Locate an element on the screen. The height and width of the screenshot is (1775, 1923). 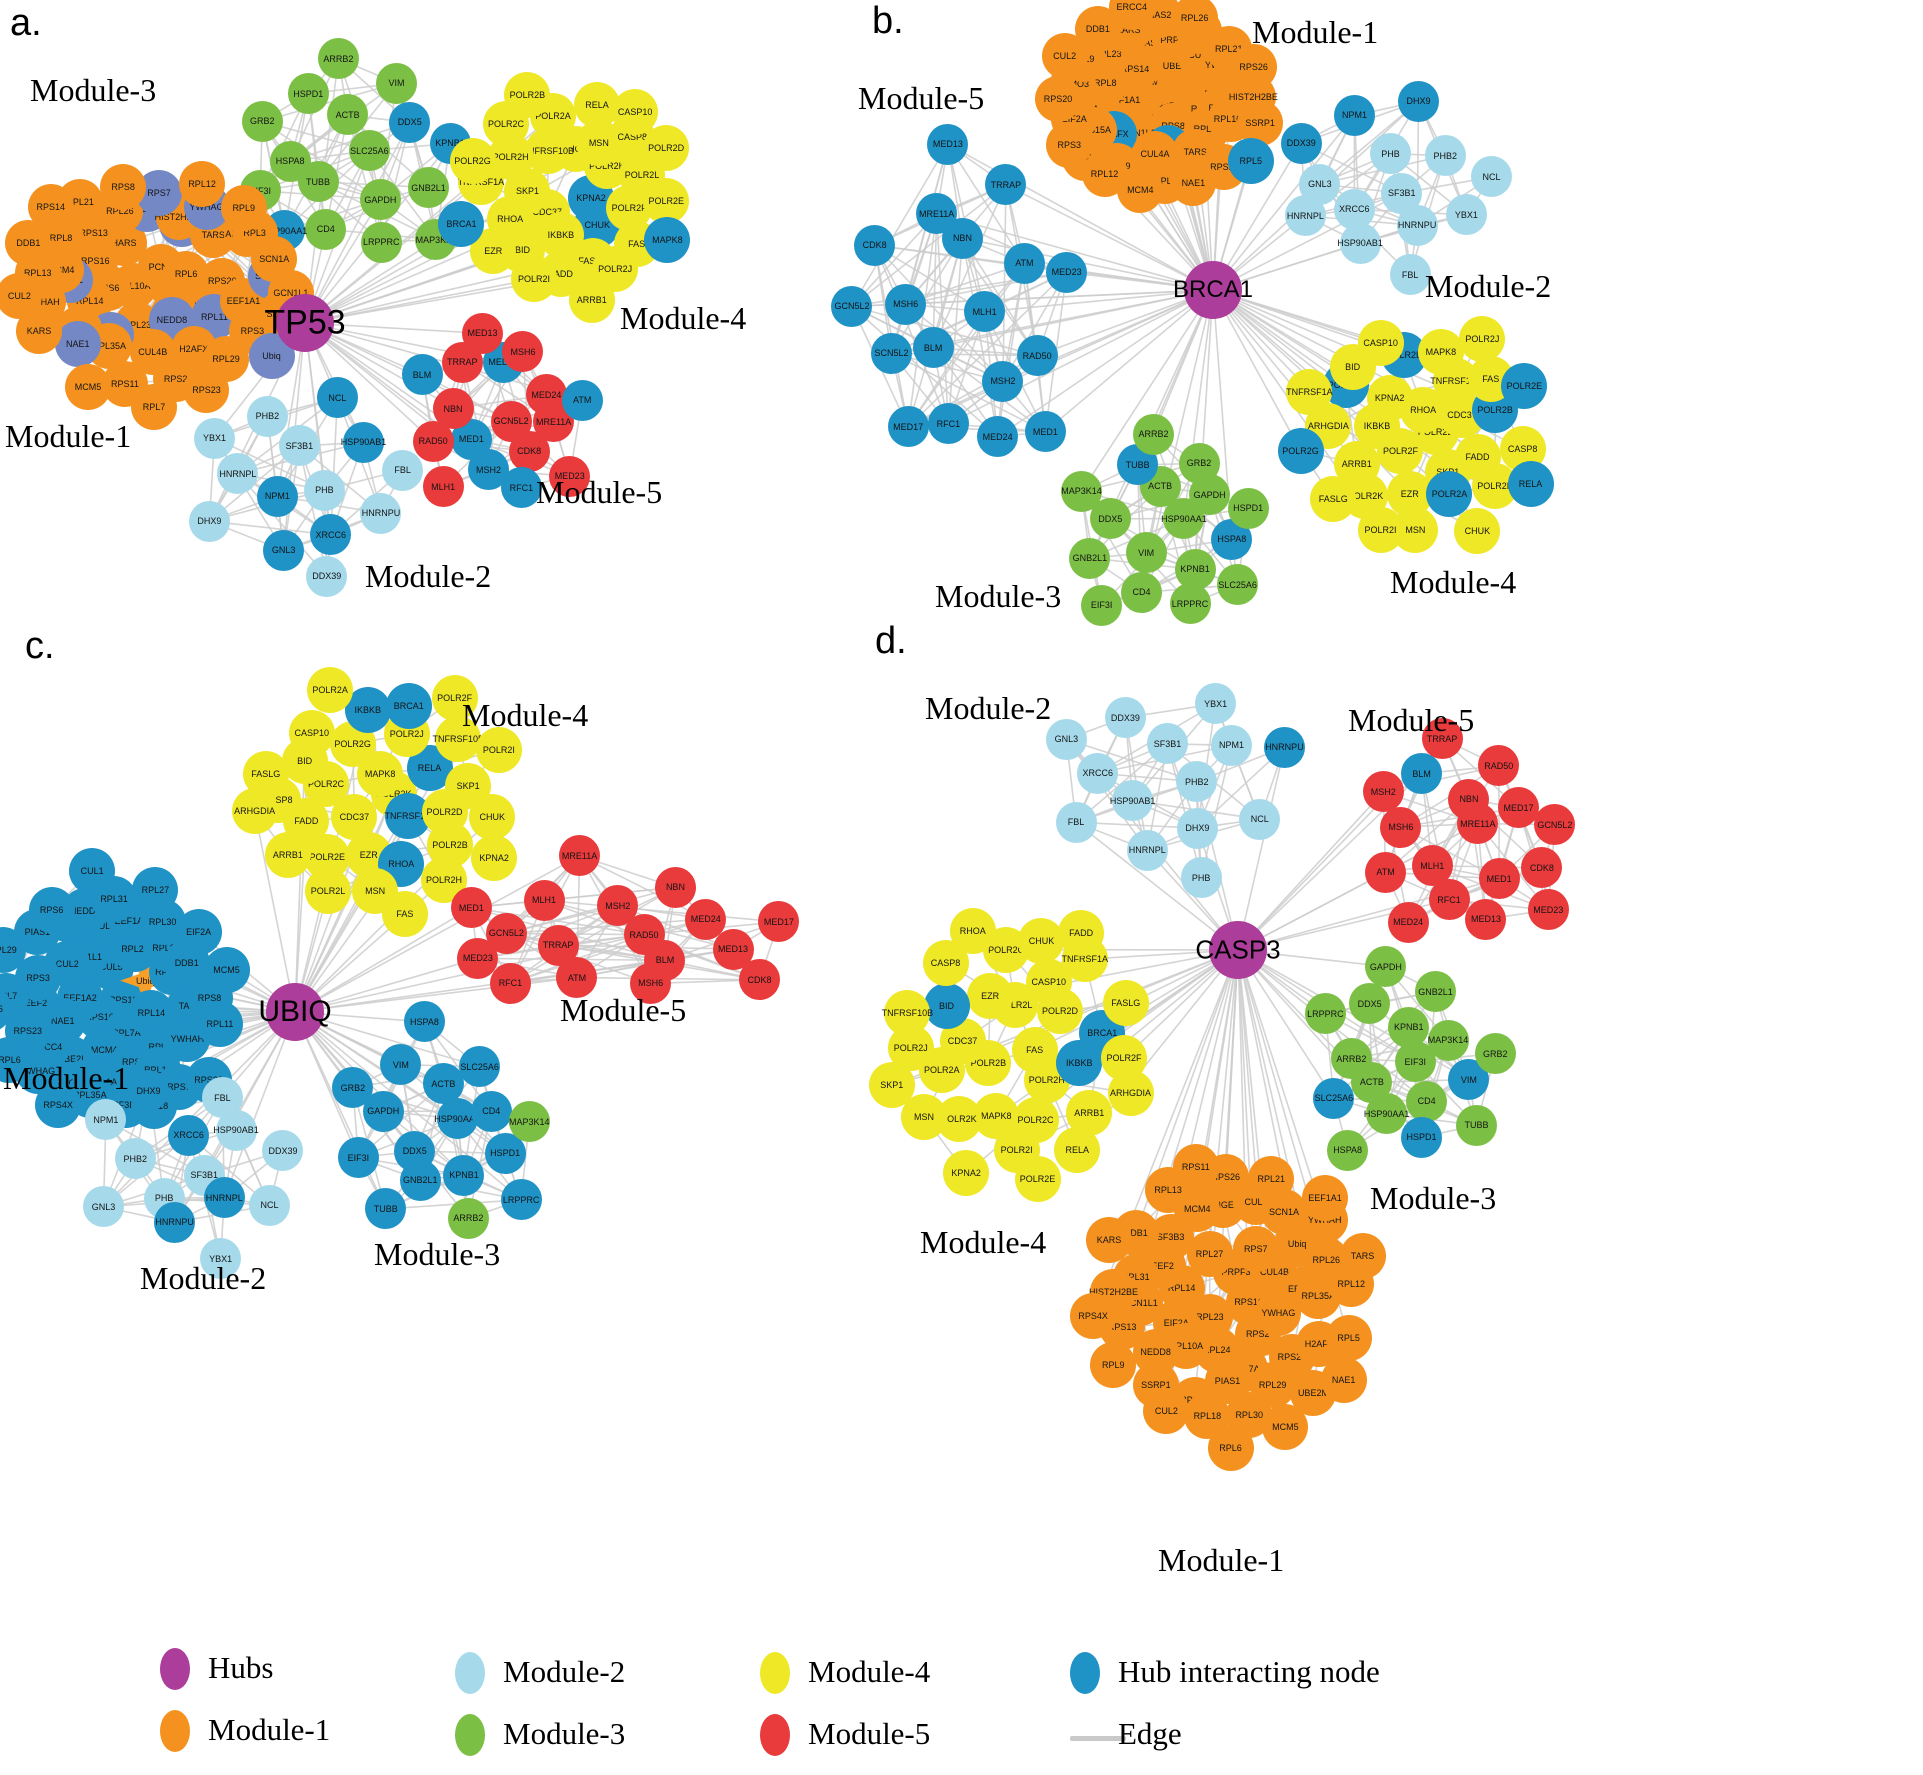
node-TUBB: TUBB is located at coordinates (1477, 1125).